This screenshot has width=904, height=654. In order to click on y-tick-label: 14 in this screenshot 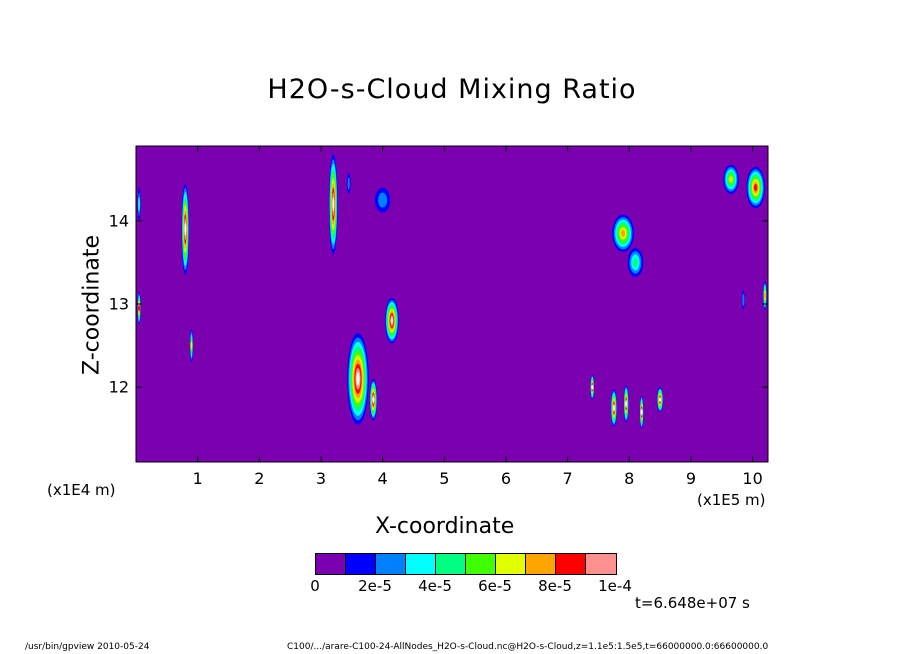, I will do `click(118, 221)`.